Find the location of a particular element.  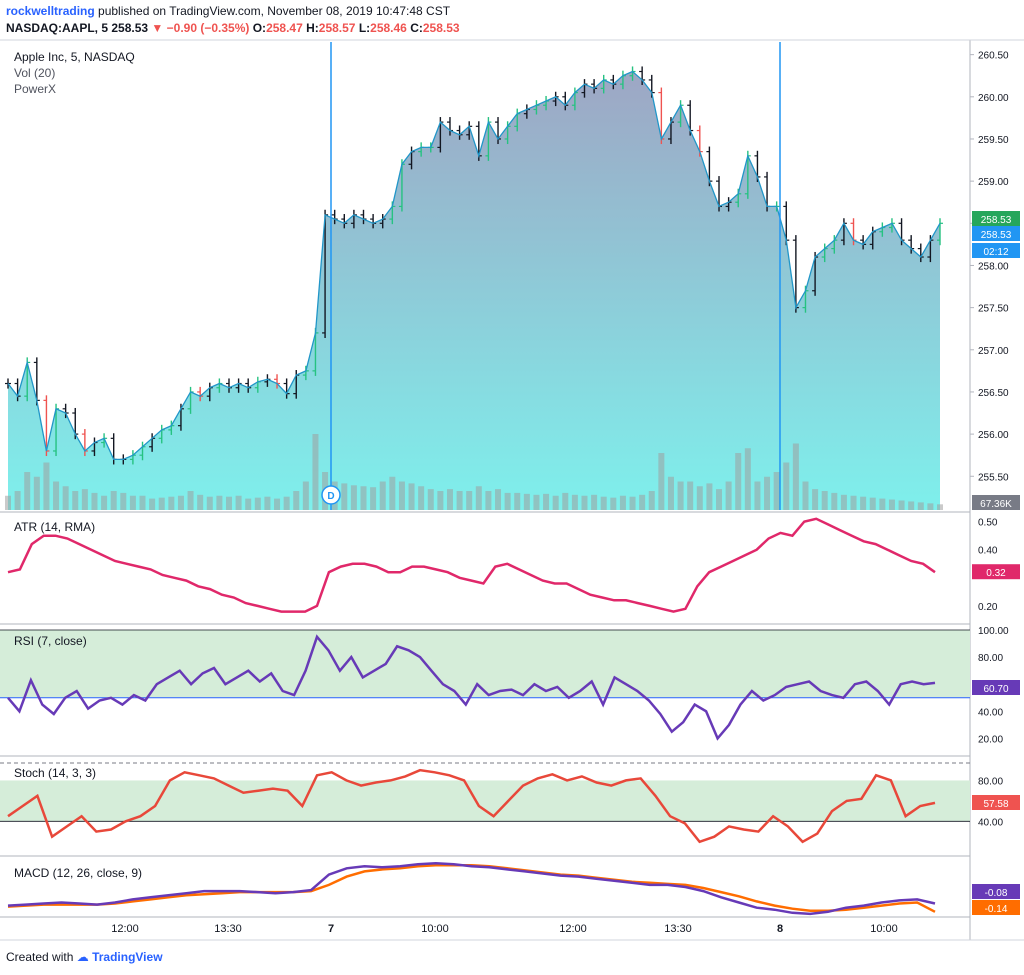

atr-last-badge: 0.32 is located at coordinates (996, 573).